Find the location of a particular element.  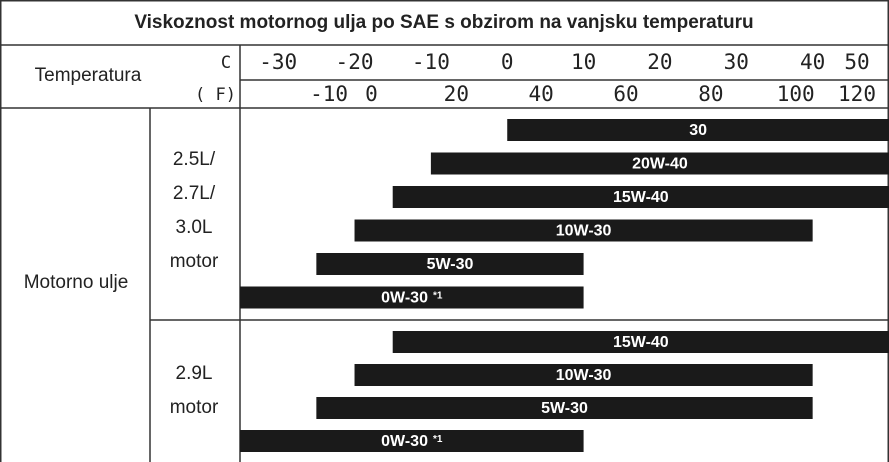

x-tick-label: -10 is located at coordinates (431, 62).